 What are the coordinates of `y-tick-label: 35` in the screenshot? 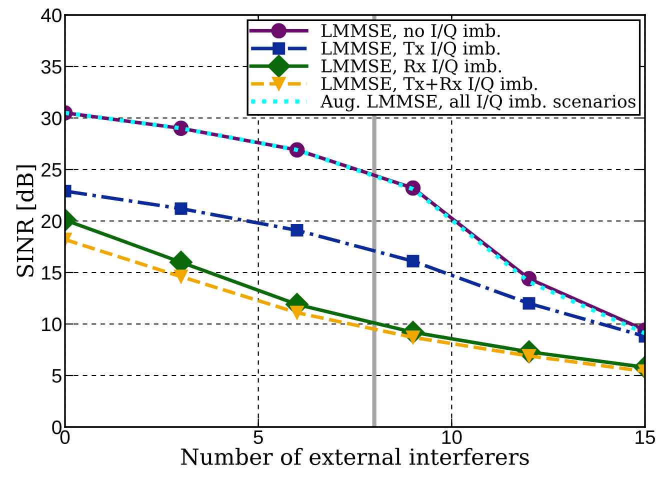 It's located at (51, 67).